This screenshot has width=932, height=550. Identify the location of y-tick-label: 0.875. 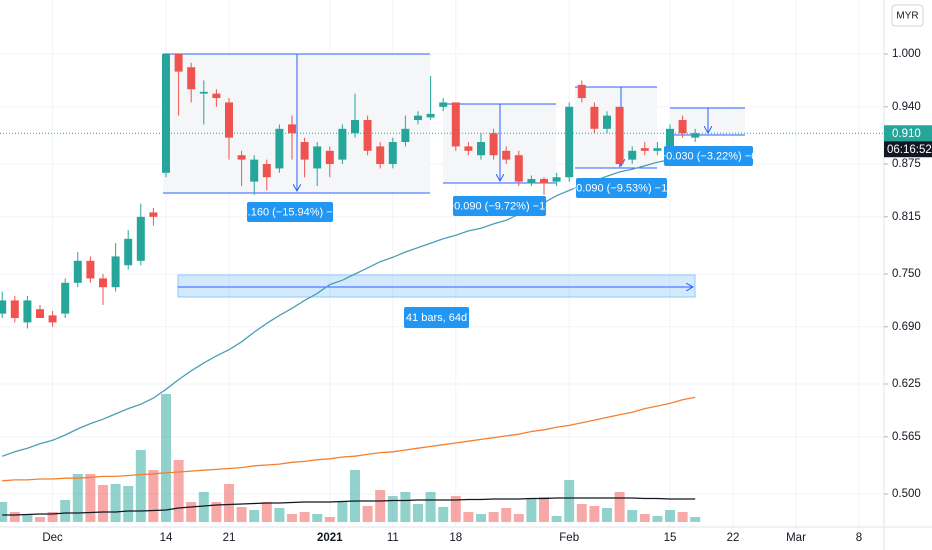
(906, 164).